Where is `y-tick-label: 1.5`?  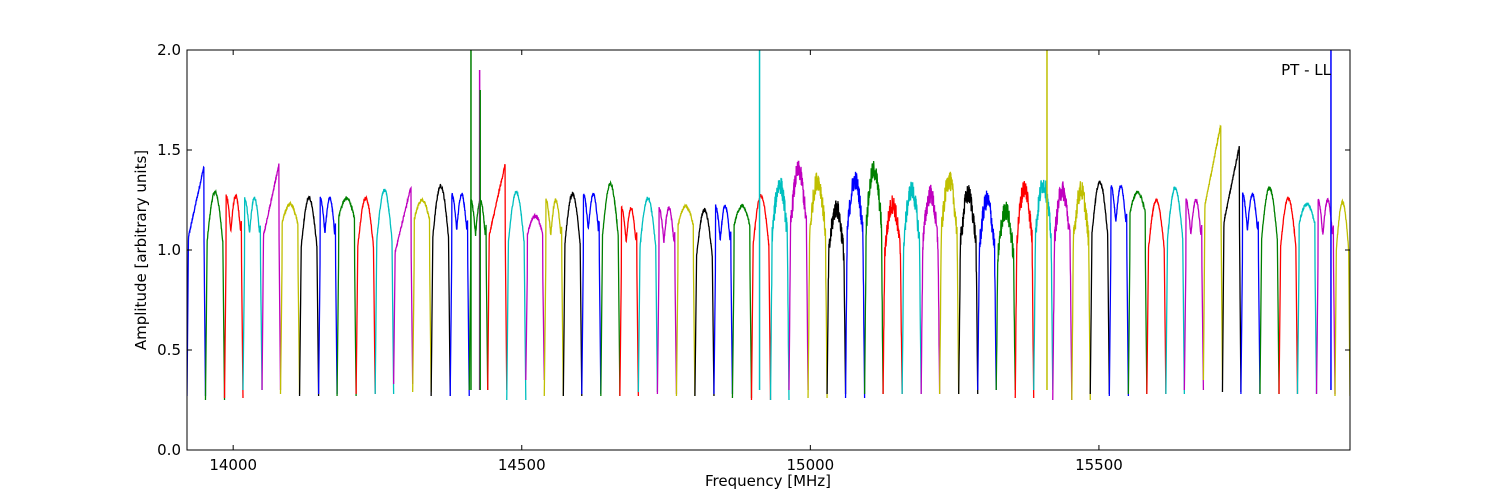 y-tick-label: 1.5 is located at coordinates (169, 150).